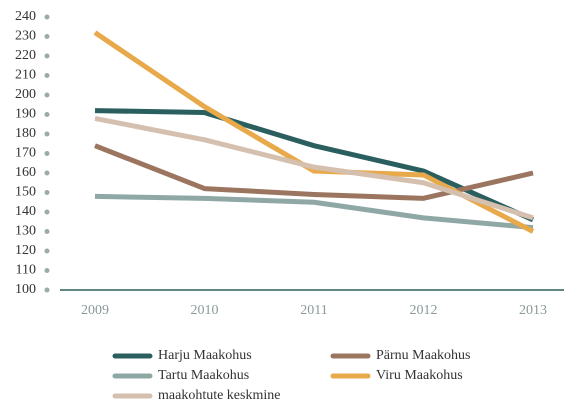 This screenshot has width=564, height=403. Describe the element at coordinates (205, 355) in the screenshot. I see `legend-label: Harju Maakohus` at that location.